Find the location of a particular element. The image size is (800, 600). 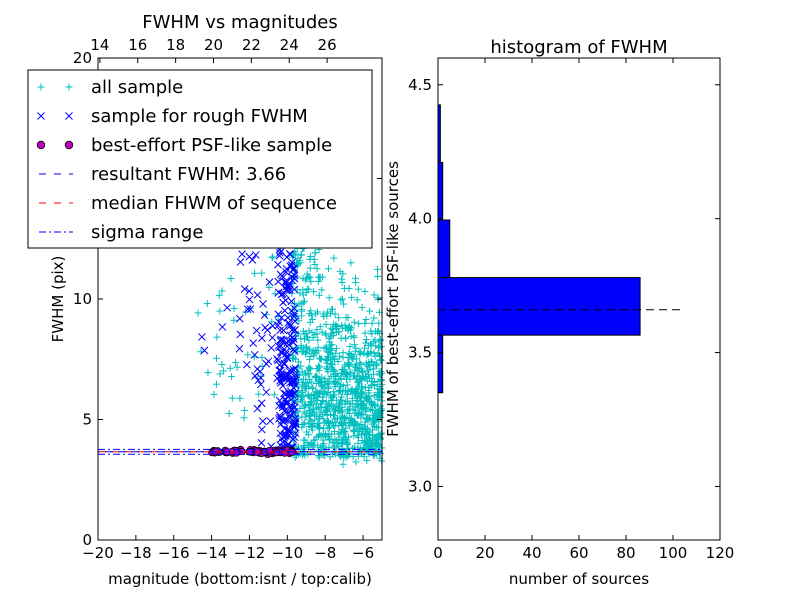

legend-marker is located at coordinates (41, 116).